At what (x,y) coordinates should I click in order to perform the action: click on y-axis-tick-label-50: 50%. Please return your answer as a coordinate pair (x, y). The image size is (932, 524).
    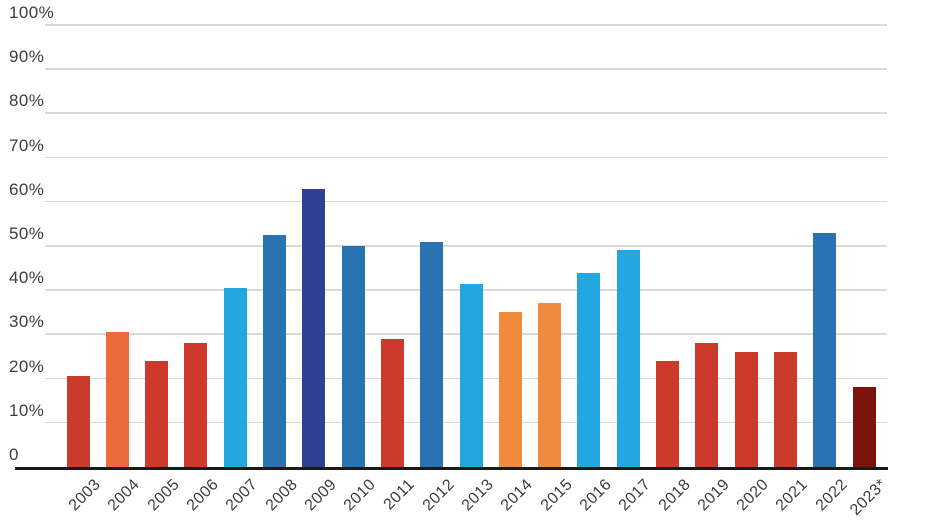
    Looking at the image, I should click on (27, 233).